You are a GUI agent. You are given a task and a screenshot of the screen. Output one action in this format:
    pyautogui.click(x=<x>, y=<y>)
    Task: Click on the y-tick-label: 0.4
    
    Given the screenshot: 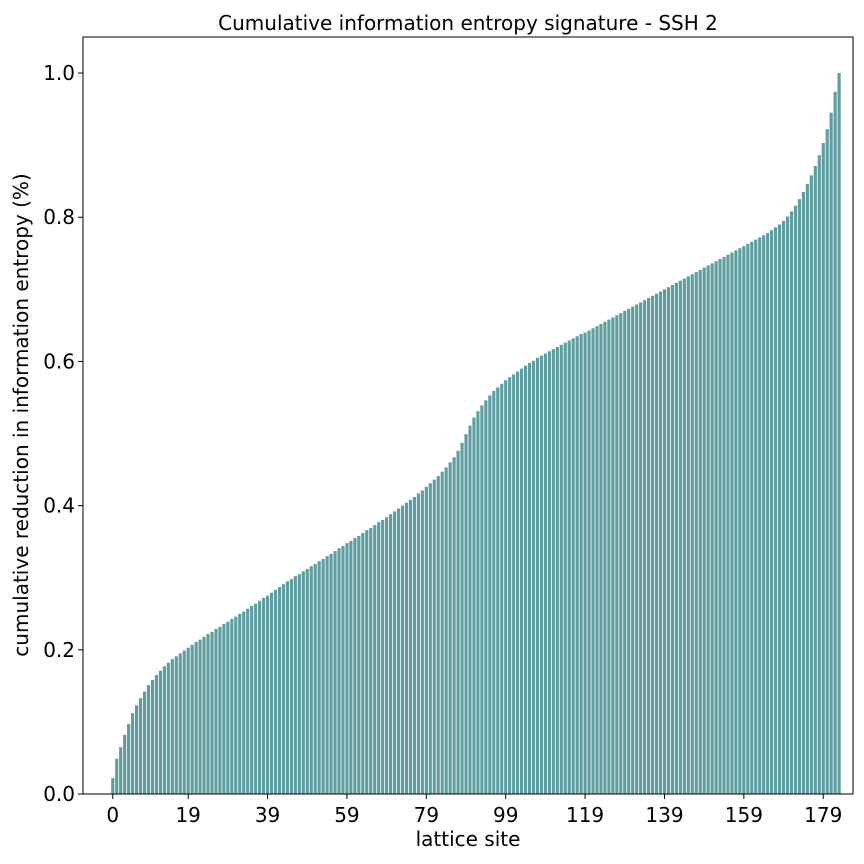 What is the action you would take?
    pyautogui.click(x=59, y=506)
    